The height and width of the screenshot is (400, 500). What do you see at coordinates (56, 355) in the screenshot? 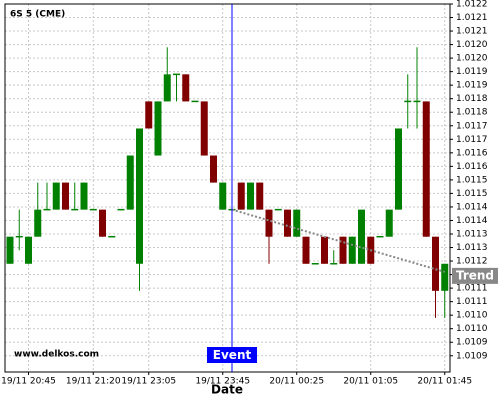
I see `watermark: www.delkos.com` at bounding box center [56, 355].